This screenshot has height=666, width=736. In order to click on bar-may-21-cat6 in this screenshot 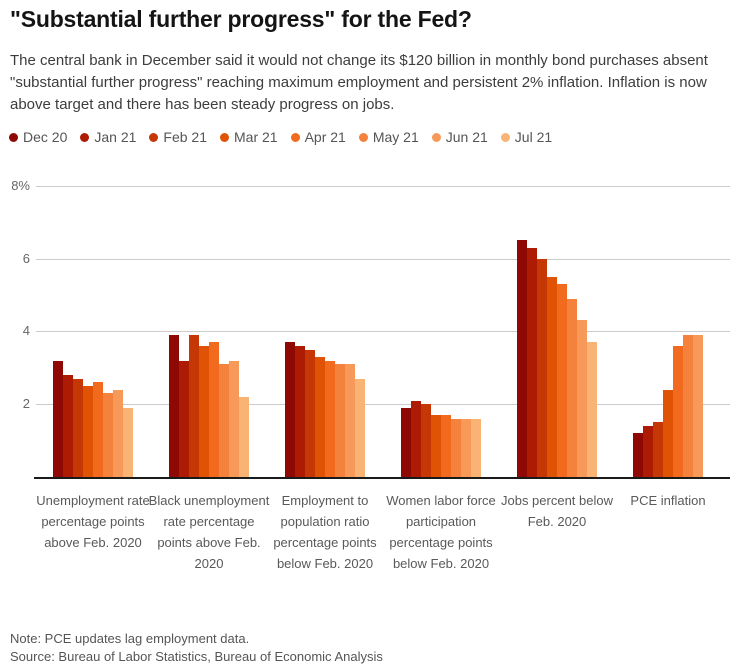, I will do `click(688, 406)`.